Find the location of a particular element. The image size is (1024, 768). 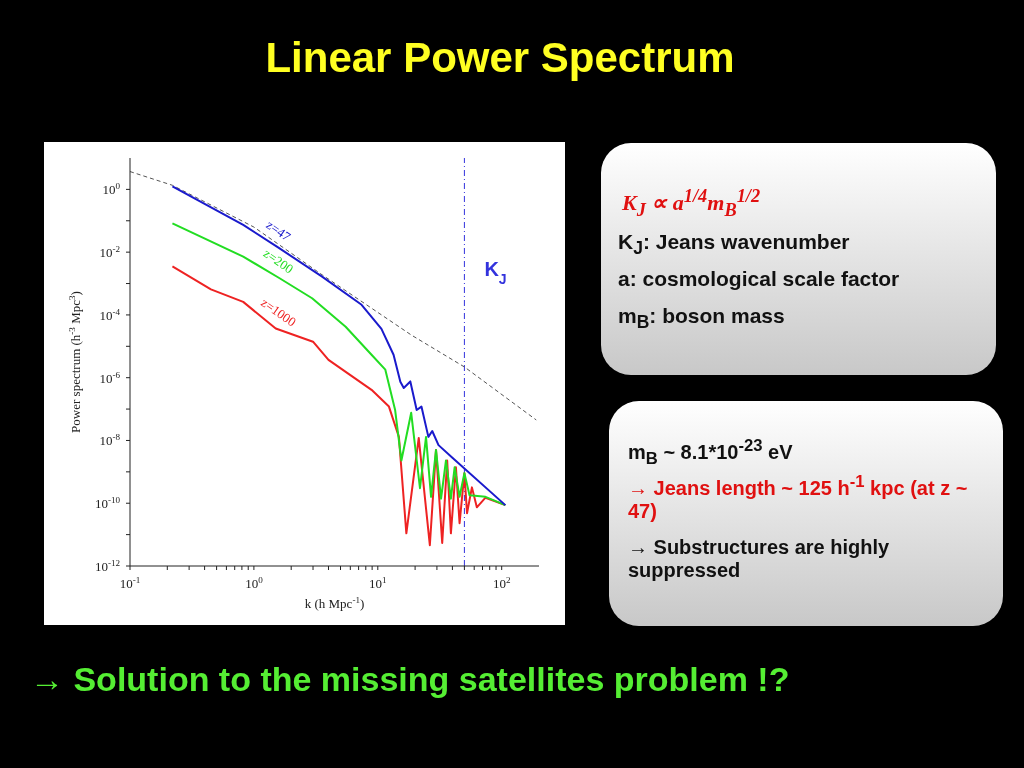

x-tick-label: 10$^{-1}$ is located at coordinates (130, 583).